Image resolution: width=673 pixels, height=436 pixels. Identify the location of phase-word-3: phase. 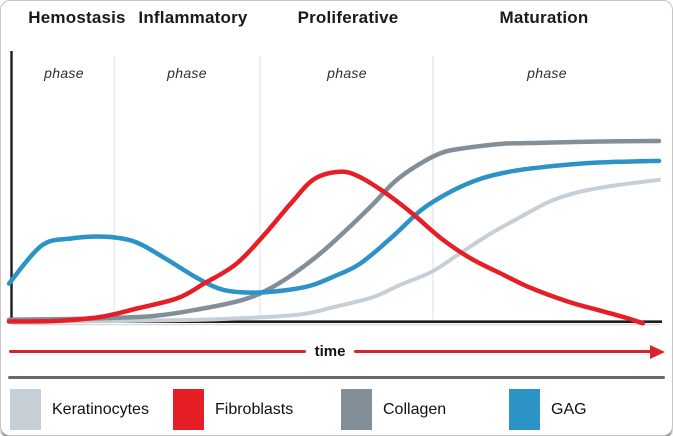
(347, 73).